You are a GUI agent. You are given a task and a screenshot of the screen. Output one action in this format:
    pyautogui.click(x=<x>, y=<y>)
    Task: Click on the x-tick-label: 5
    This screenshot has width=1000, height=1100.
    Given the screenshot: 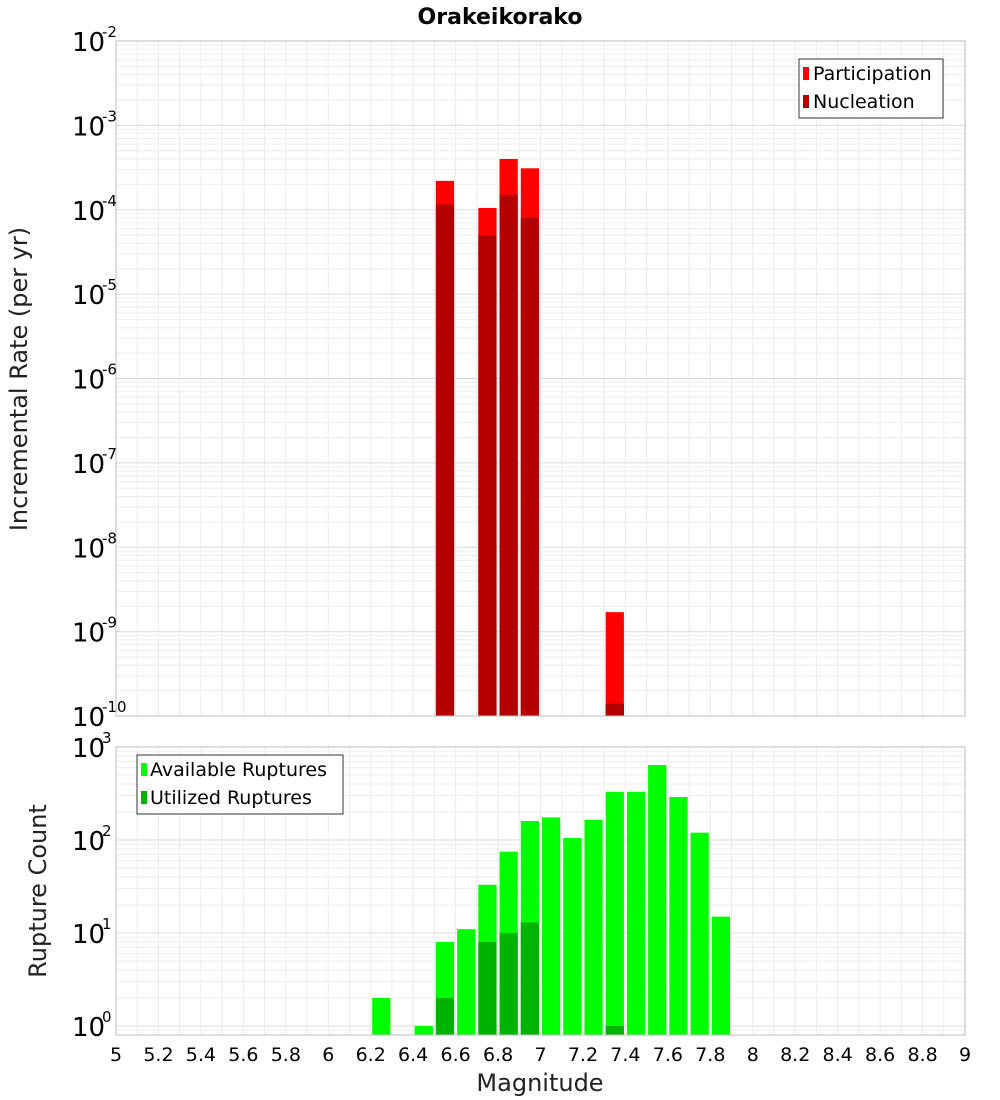 What is the action you would take?
    pyautogui.click(x=116, y=1055)
    